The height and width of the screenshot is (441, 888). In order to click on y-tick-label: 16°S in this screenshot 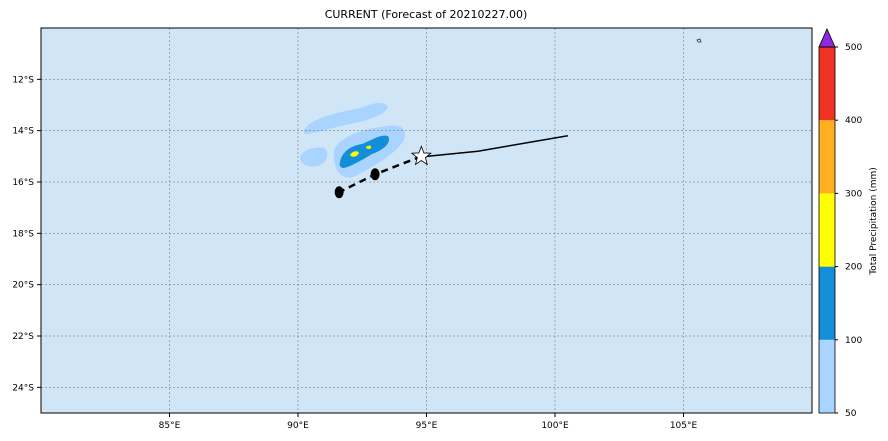, I will do `click(23, 183)`.